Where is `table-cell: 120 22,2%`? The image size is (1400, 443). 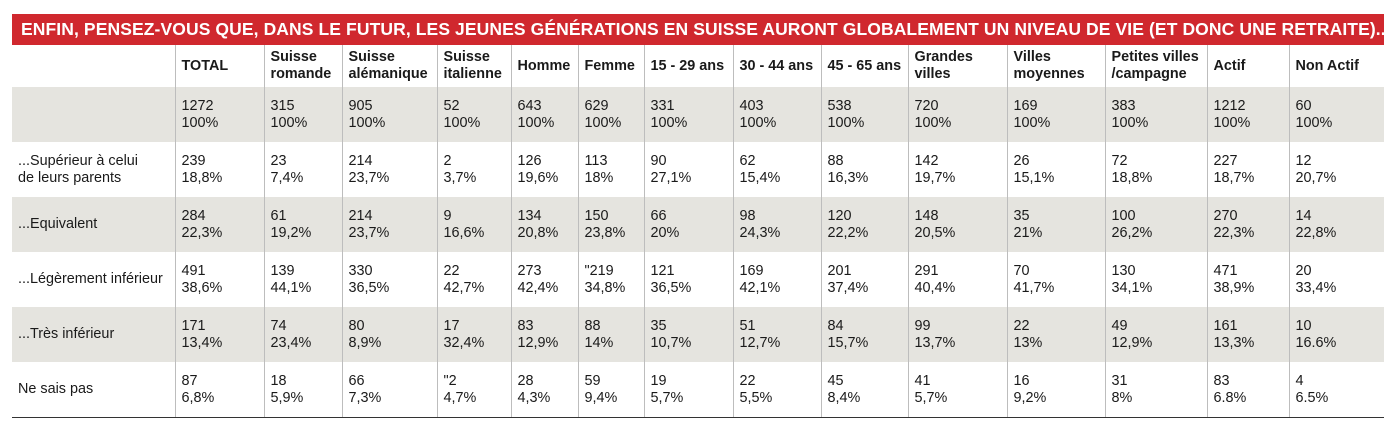 table-cell: 120 22,2% is located at coordinates (864, 224).